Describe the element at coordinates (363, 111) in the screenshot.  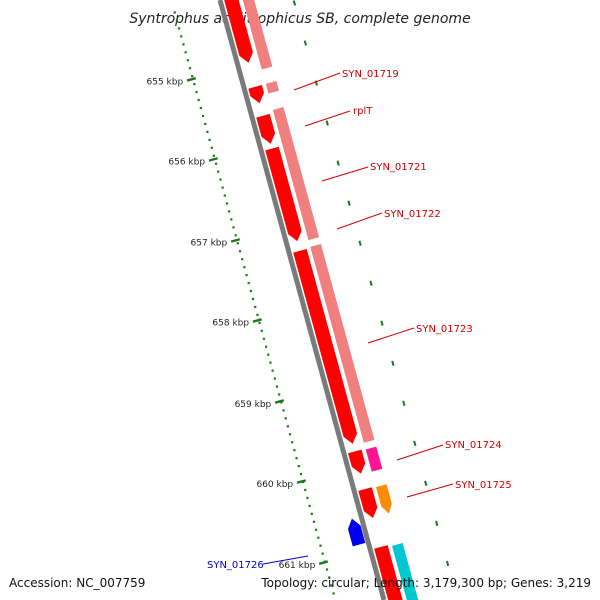
I see `gene-label-rplt: rplT` at that location.